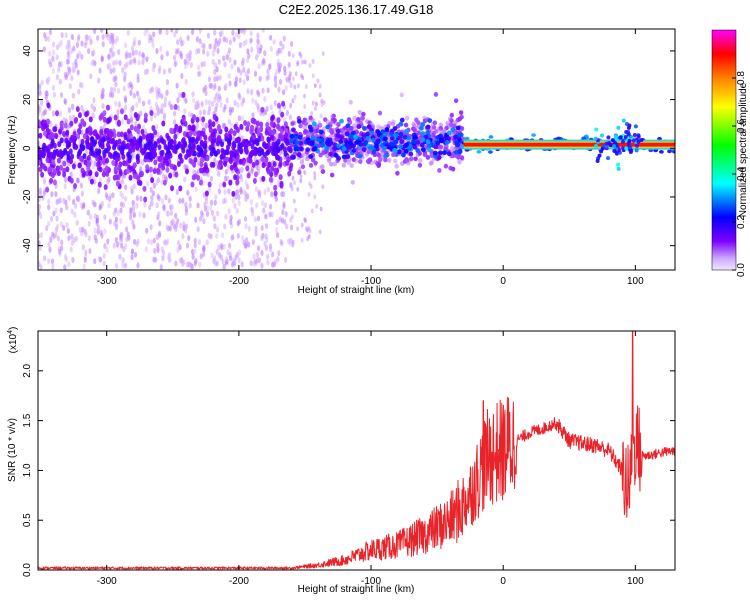  Describe the element at coordinates (107, 281) in the screenshot. I see `top-x-tick-label: -300` at that location.